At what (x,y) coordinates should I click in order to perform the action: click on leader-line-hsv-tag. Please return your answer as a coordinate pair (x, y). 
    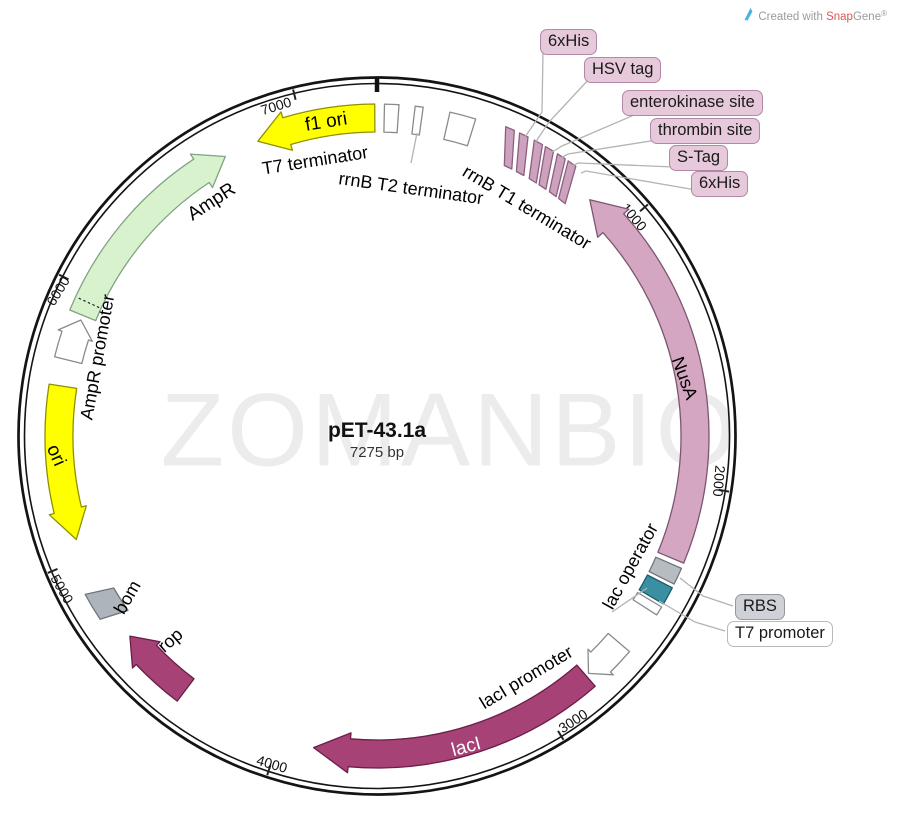
    Looking at the image, I should click on (562, 110).